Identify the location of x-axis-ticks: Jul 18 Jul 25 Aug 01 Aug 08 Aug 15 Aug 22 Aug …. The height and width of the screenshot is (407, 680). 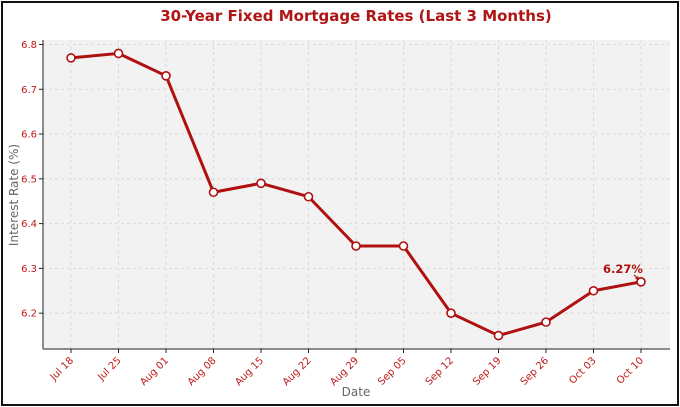
(347, 368).